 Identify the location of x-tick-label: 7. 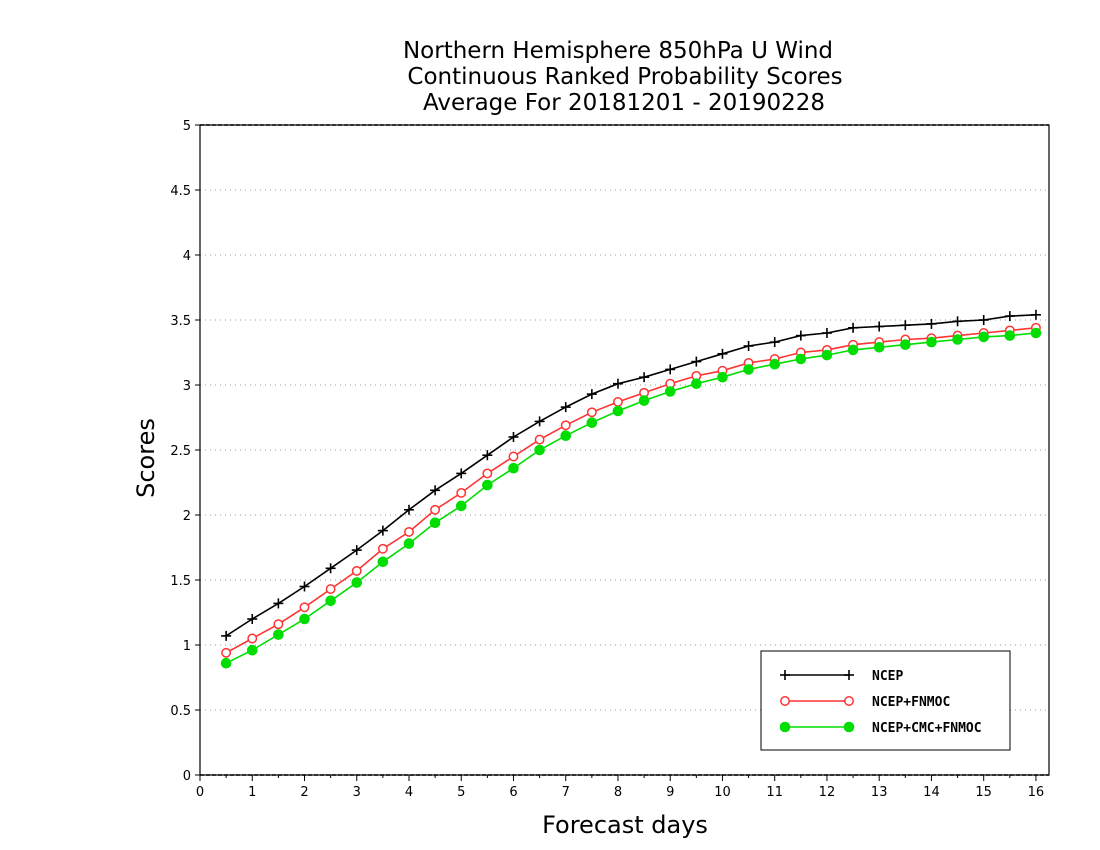
(566, 792).